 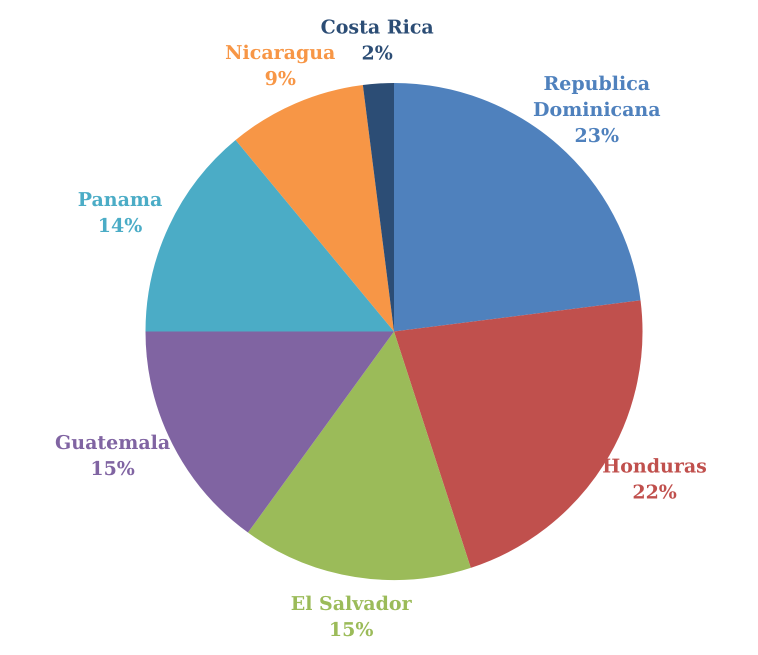 I want to click on slice-label: Nicaragua, so click(x=280, y=53).